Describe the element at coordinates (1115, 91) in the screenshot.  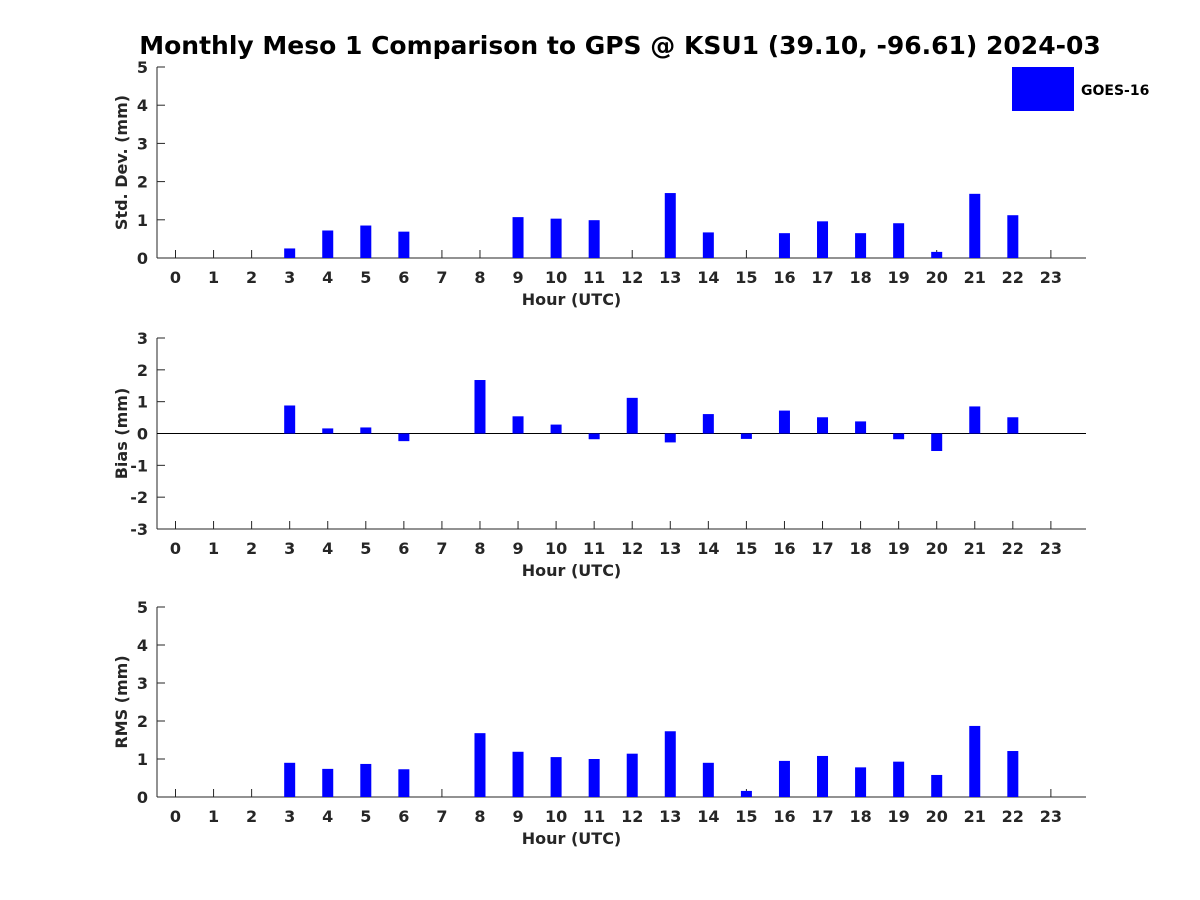
I see `legend-label: GOES-16` at that location.